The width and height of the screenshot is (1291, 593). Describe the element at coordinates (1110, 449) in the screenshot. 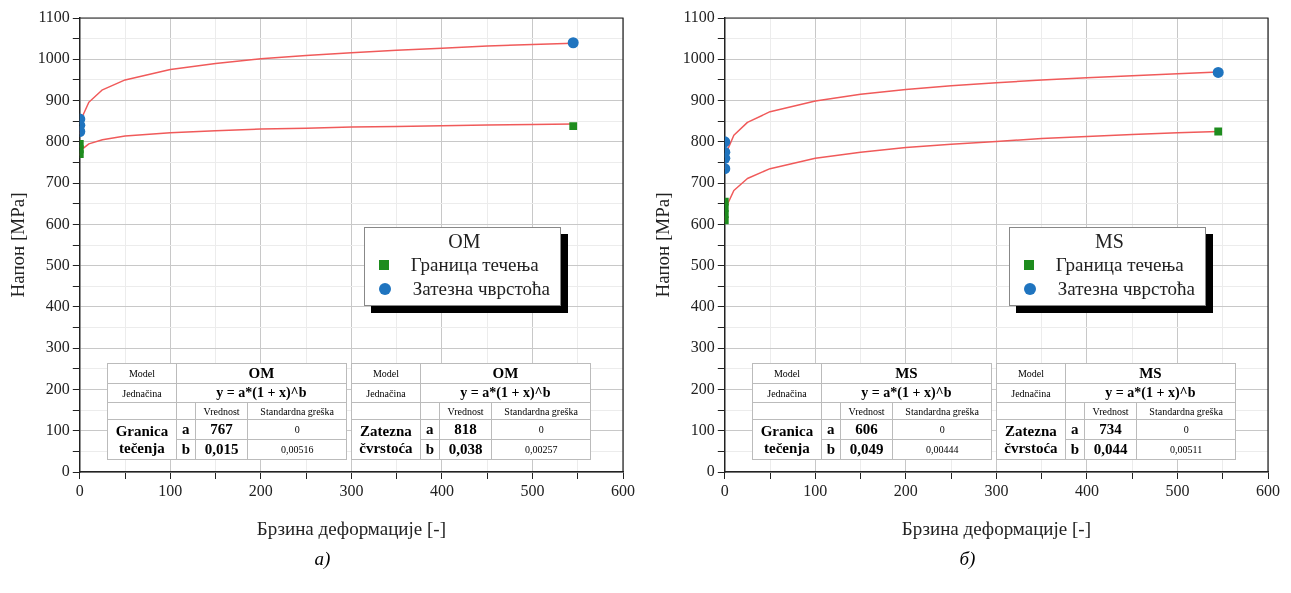

I see `annotation: 0,044` at that location.